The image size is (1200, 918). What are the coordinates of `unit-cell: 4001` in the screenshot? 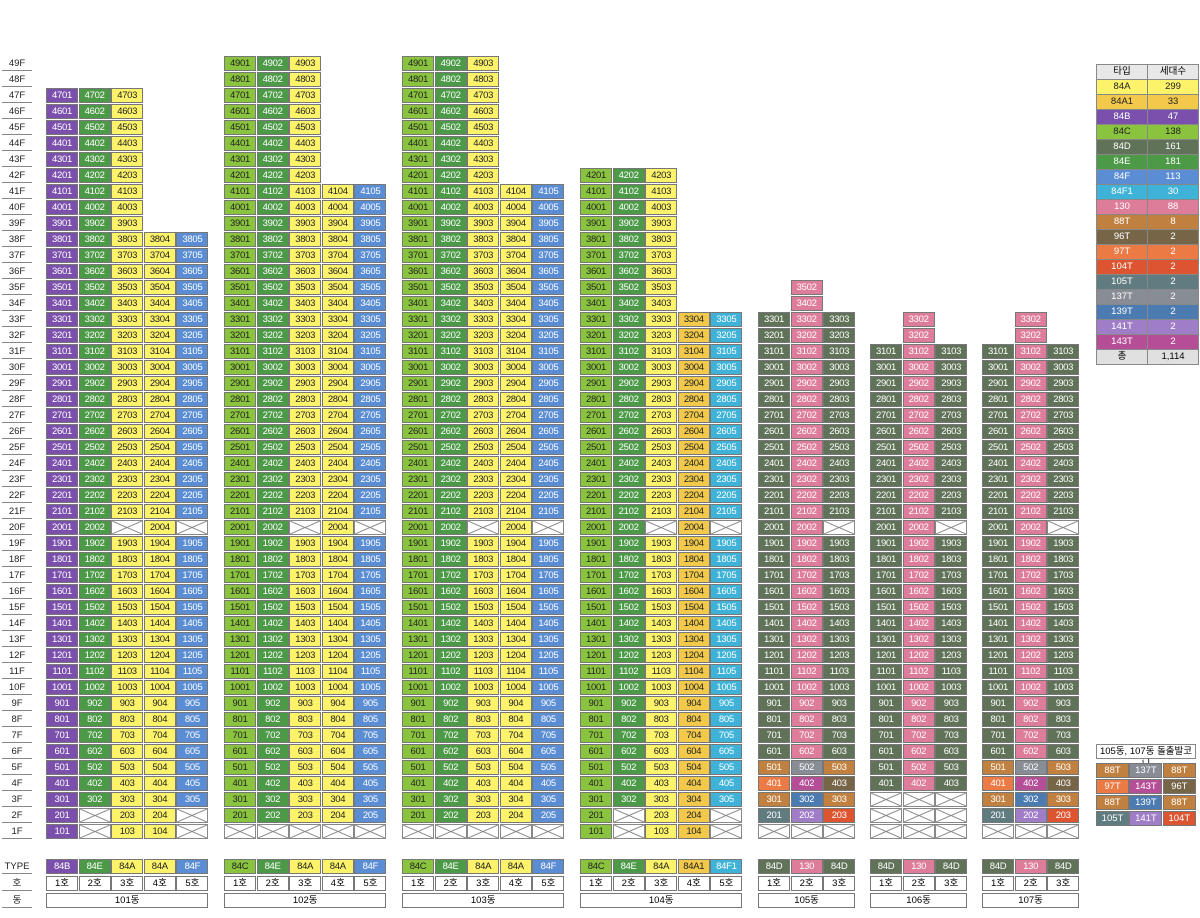 It's located at (240, 207).